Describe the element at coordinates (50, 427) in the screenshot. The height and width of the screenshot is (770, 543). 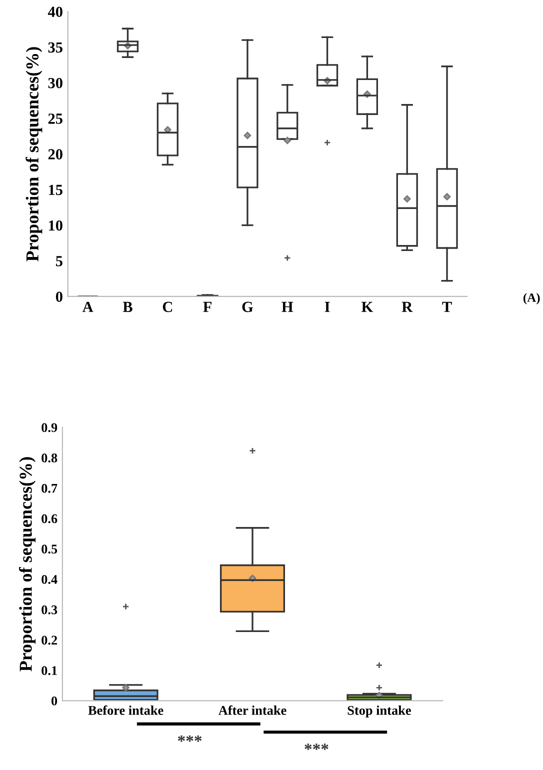
I see `y-tick-label: 0.9` at that location.